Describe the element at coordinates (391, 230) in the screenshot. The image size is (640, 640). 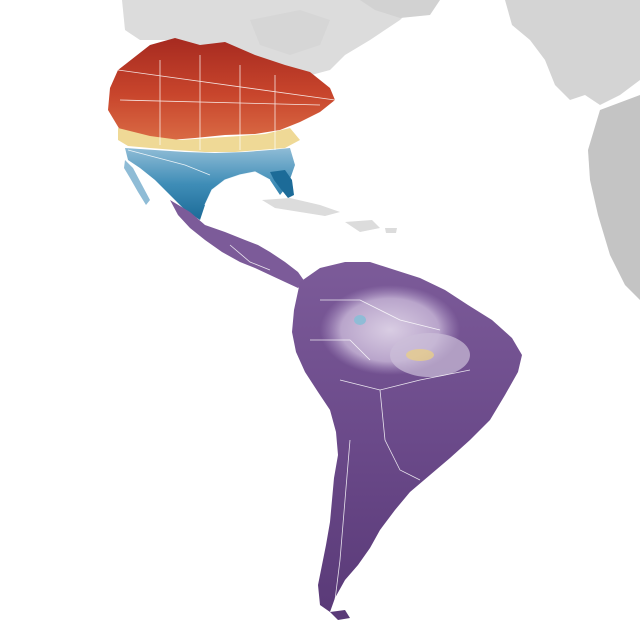
I see `land-puerto-rico` at that location.